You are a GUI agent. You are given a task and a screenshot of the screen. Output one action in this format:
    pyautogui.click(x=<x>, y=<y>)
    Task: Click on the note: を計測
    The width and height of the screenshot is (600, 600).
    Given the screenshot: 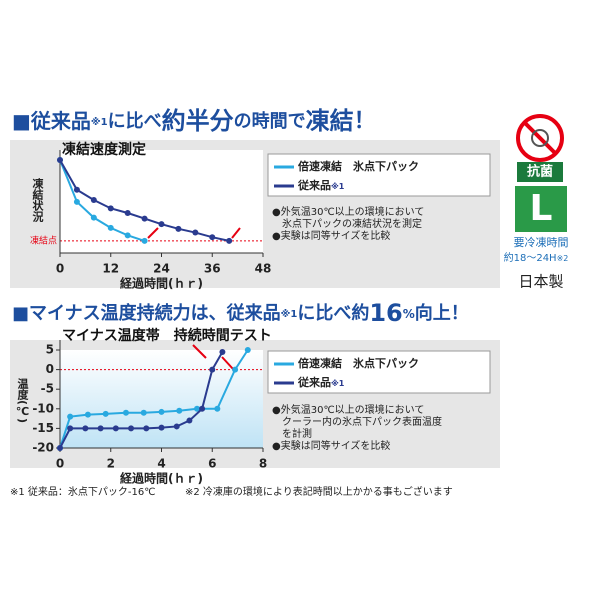 What is the action you would take?
    pyautogui.click(x=297, y=433)
    